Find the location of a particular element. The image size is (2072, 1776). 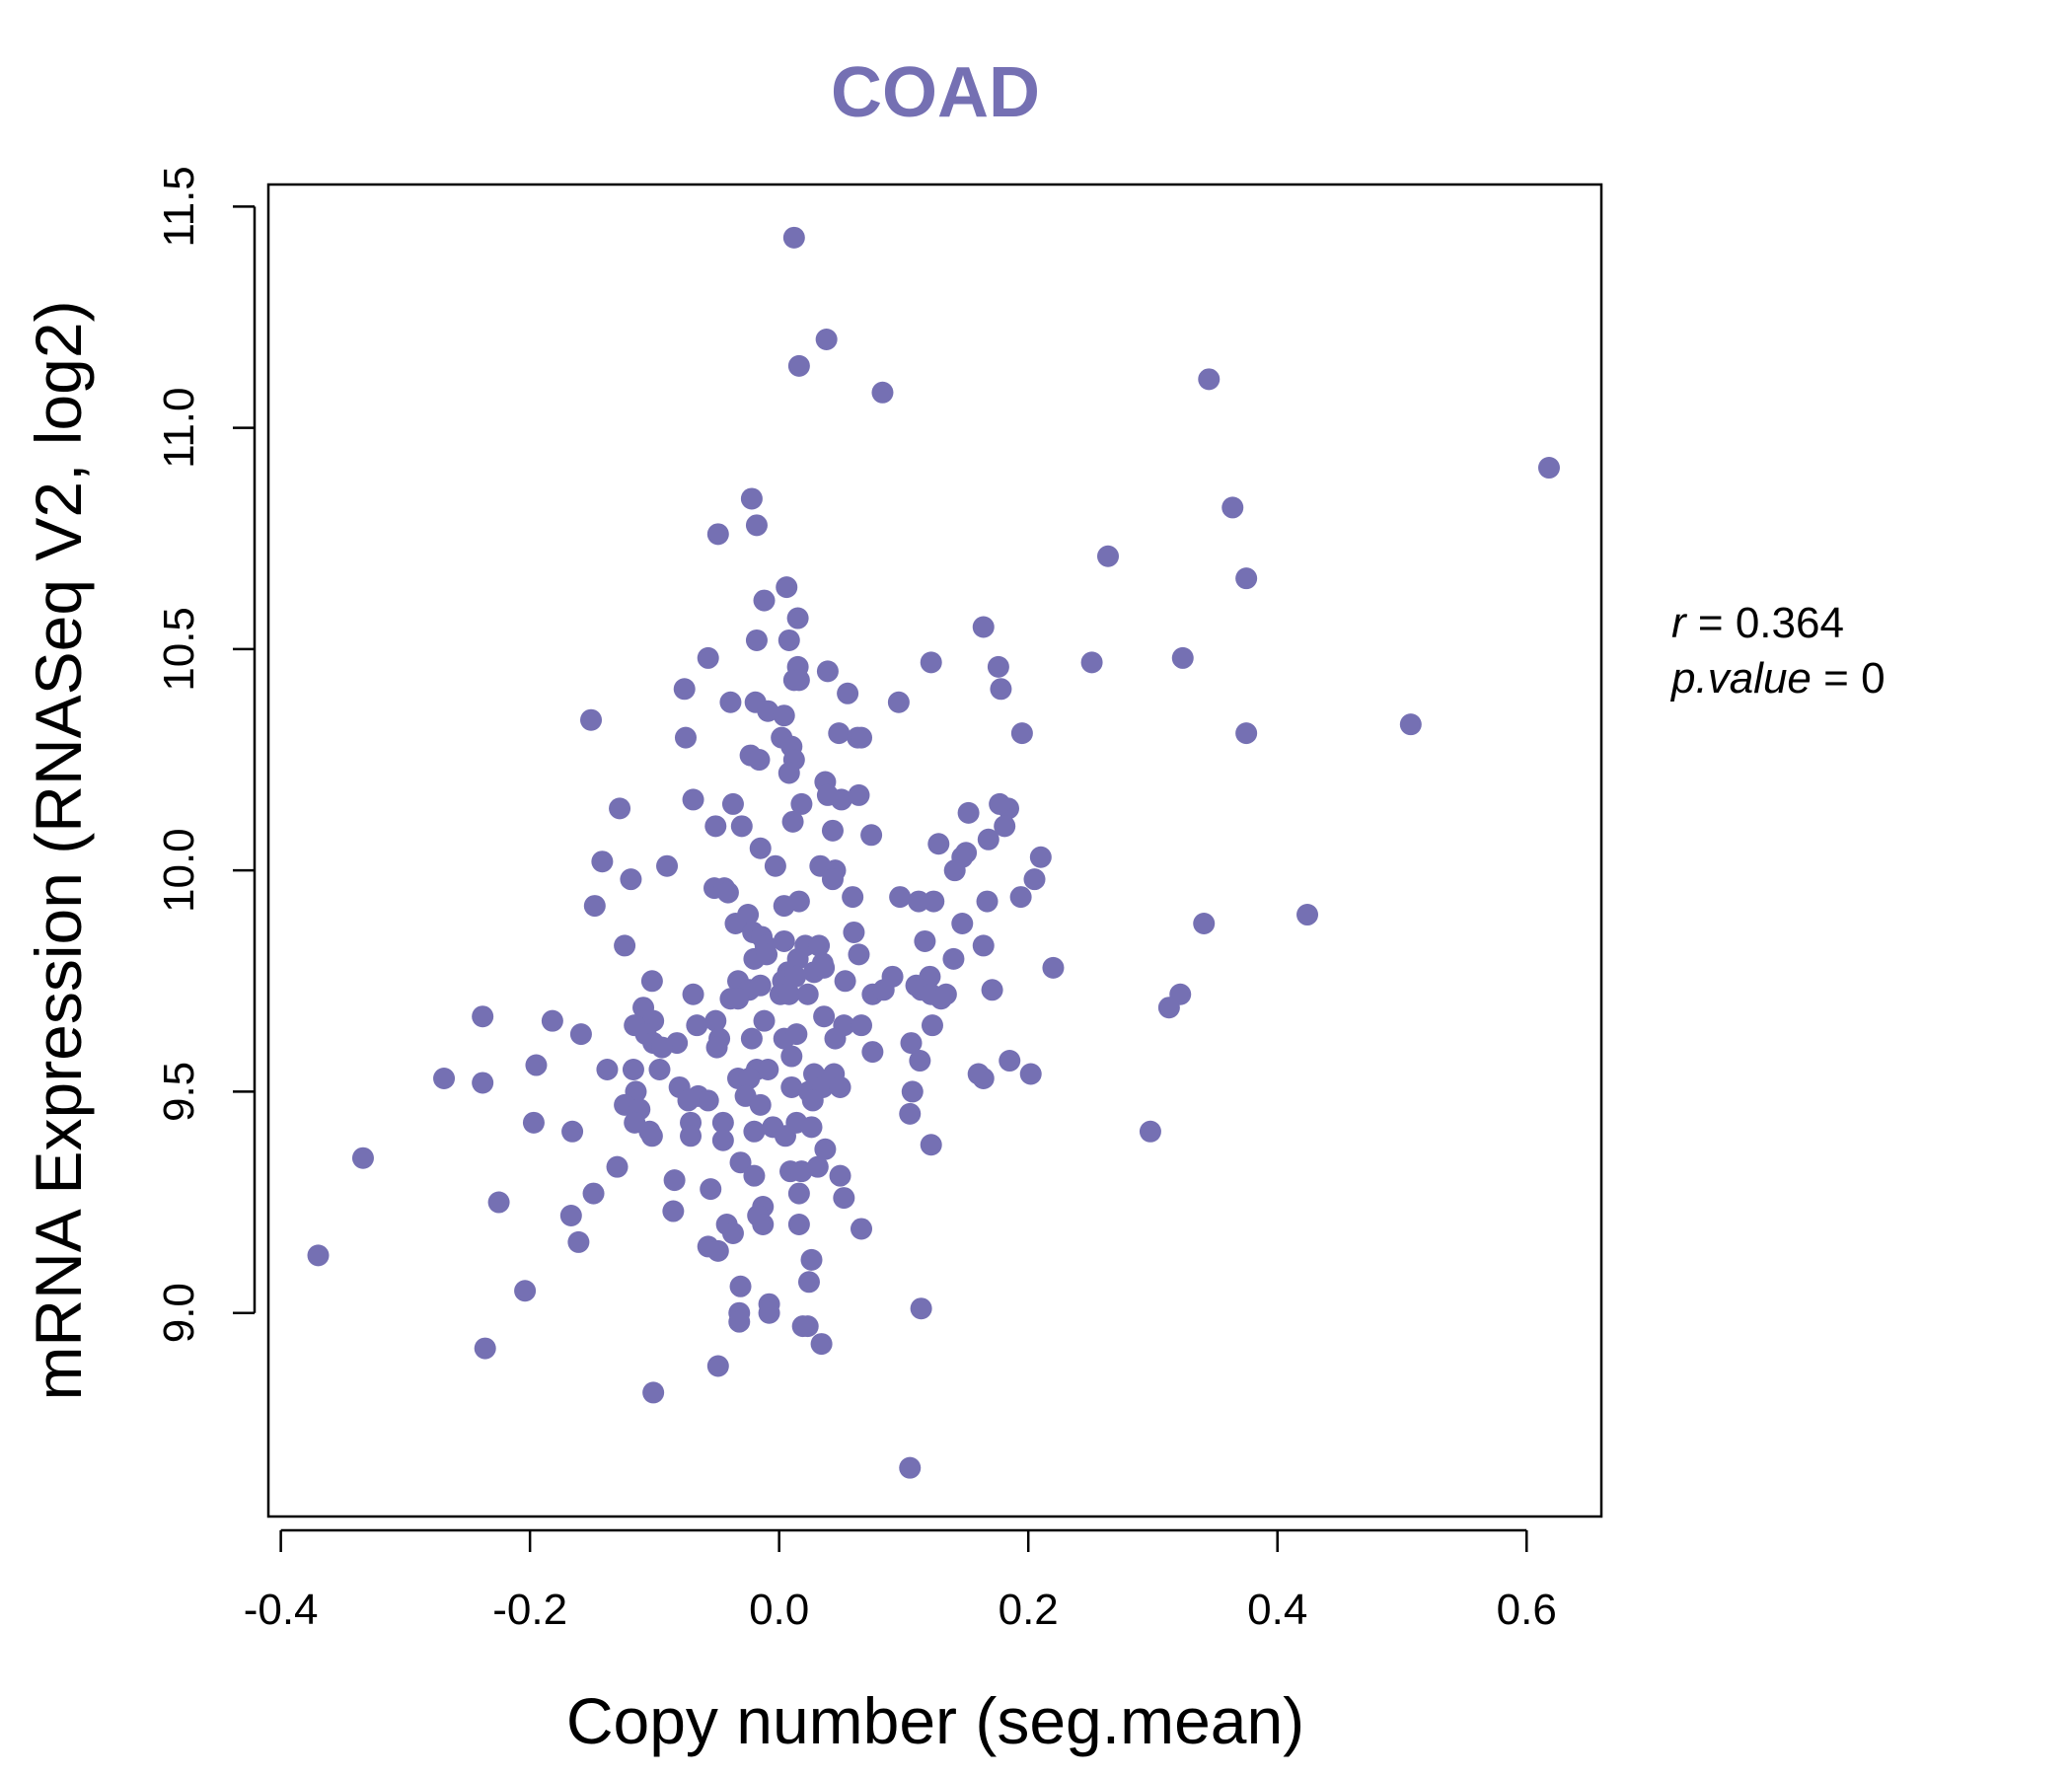

p-label: p.value is located at coordinates (1741, 679).